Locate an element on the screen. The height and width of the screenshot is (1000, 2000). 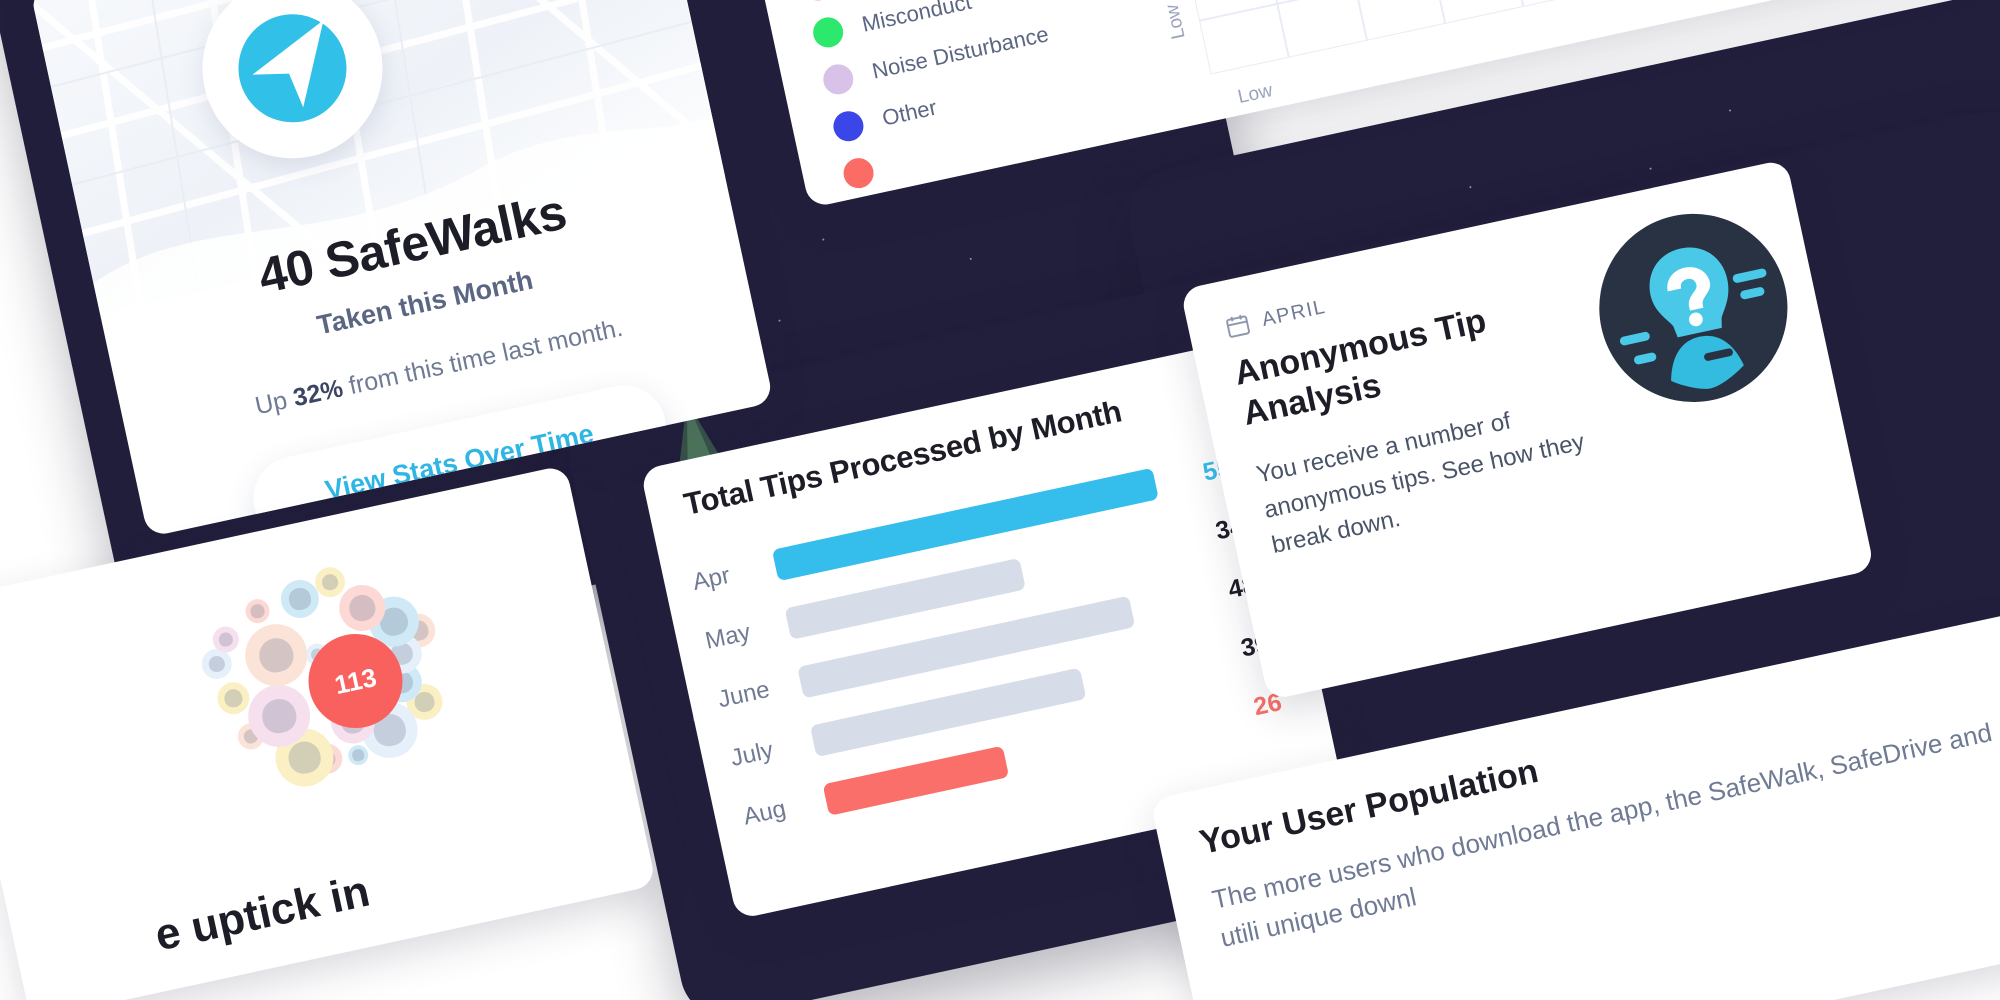
note-percent: 32% is located at coordinates (318, 393).